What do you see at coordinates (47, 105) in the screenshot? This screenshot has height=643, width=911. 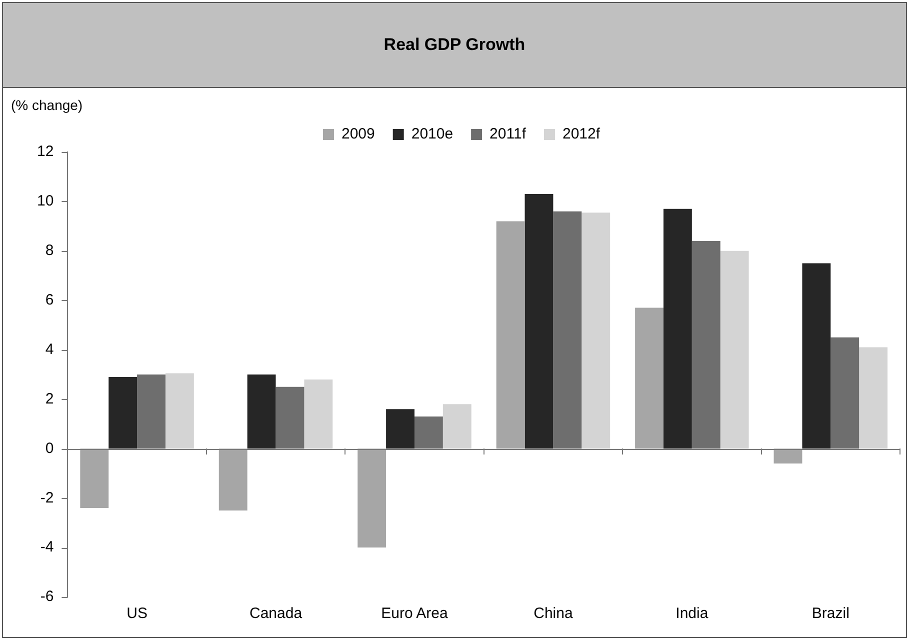 I see `y-axis-title: (% change)` at bounding box center [47, 105].